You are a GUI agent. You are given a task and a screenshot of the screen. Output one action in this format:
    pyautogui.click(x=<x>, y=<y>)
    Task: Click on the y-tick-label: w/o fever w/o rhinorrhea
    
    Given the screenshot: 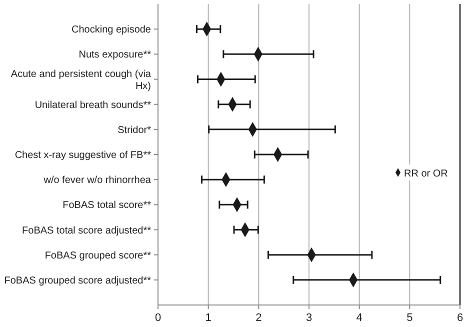 What is the action you would take?
    pyautogui.click(x=97, y=180)
    